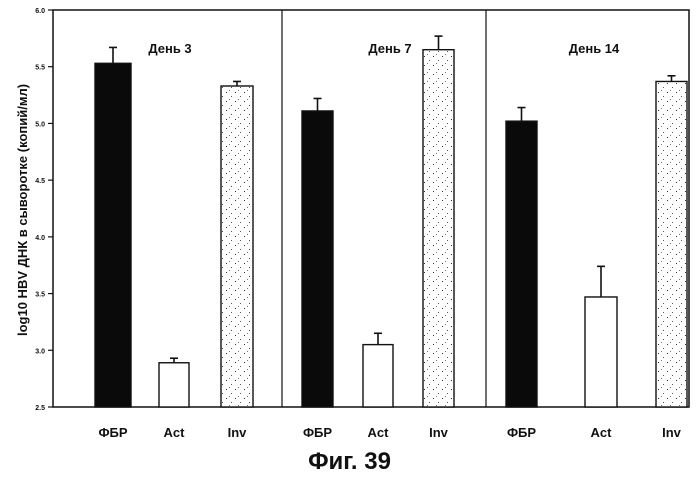  What do you see at coordinates (40, 68) in the screenshot?
I see `y-tick-label: 5.5` at bounding box center [40, 68].